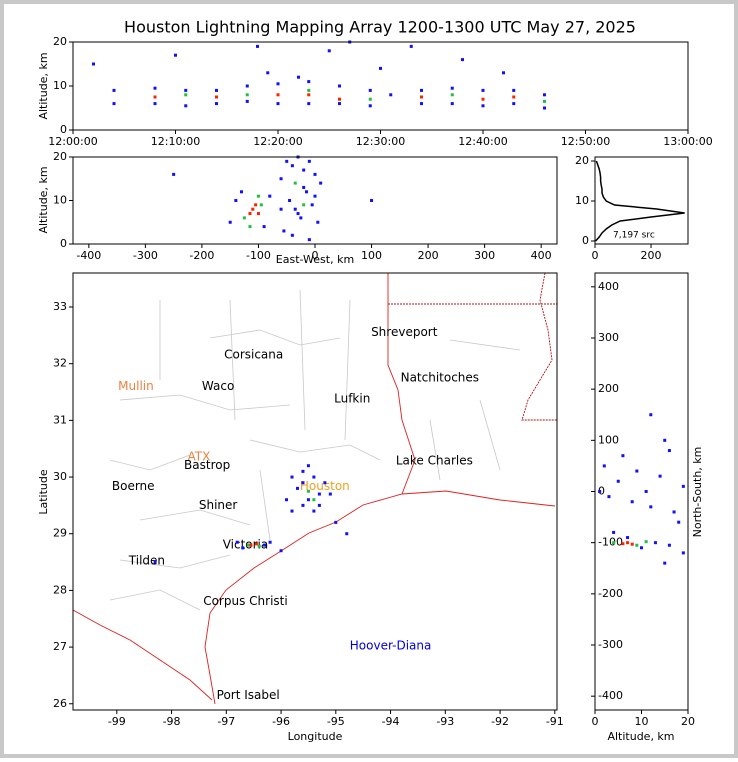  I want to click on y-tick-label: 200, so click(608, 388).